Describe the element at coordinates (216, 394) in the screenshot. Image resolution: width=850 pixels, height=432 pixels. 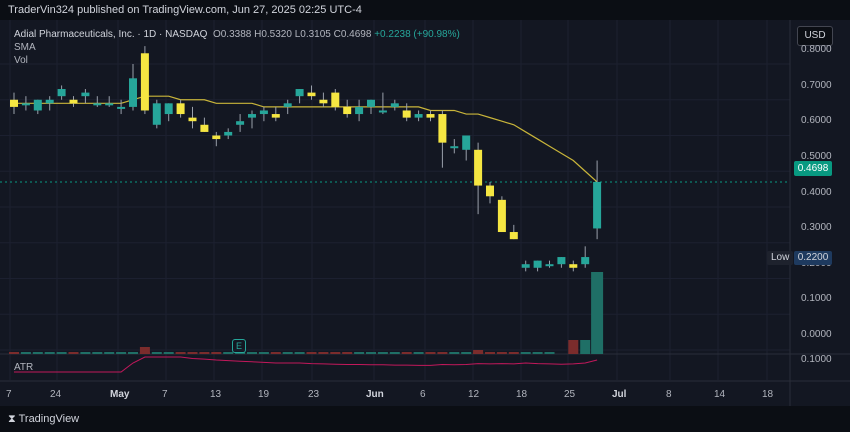
I see `date-tick-label: 13` at that location.